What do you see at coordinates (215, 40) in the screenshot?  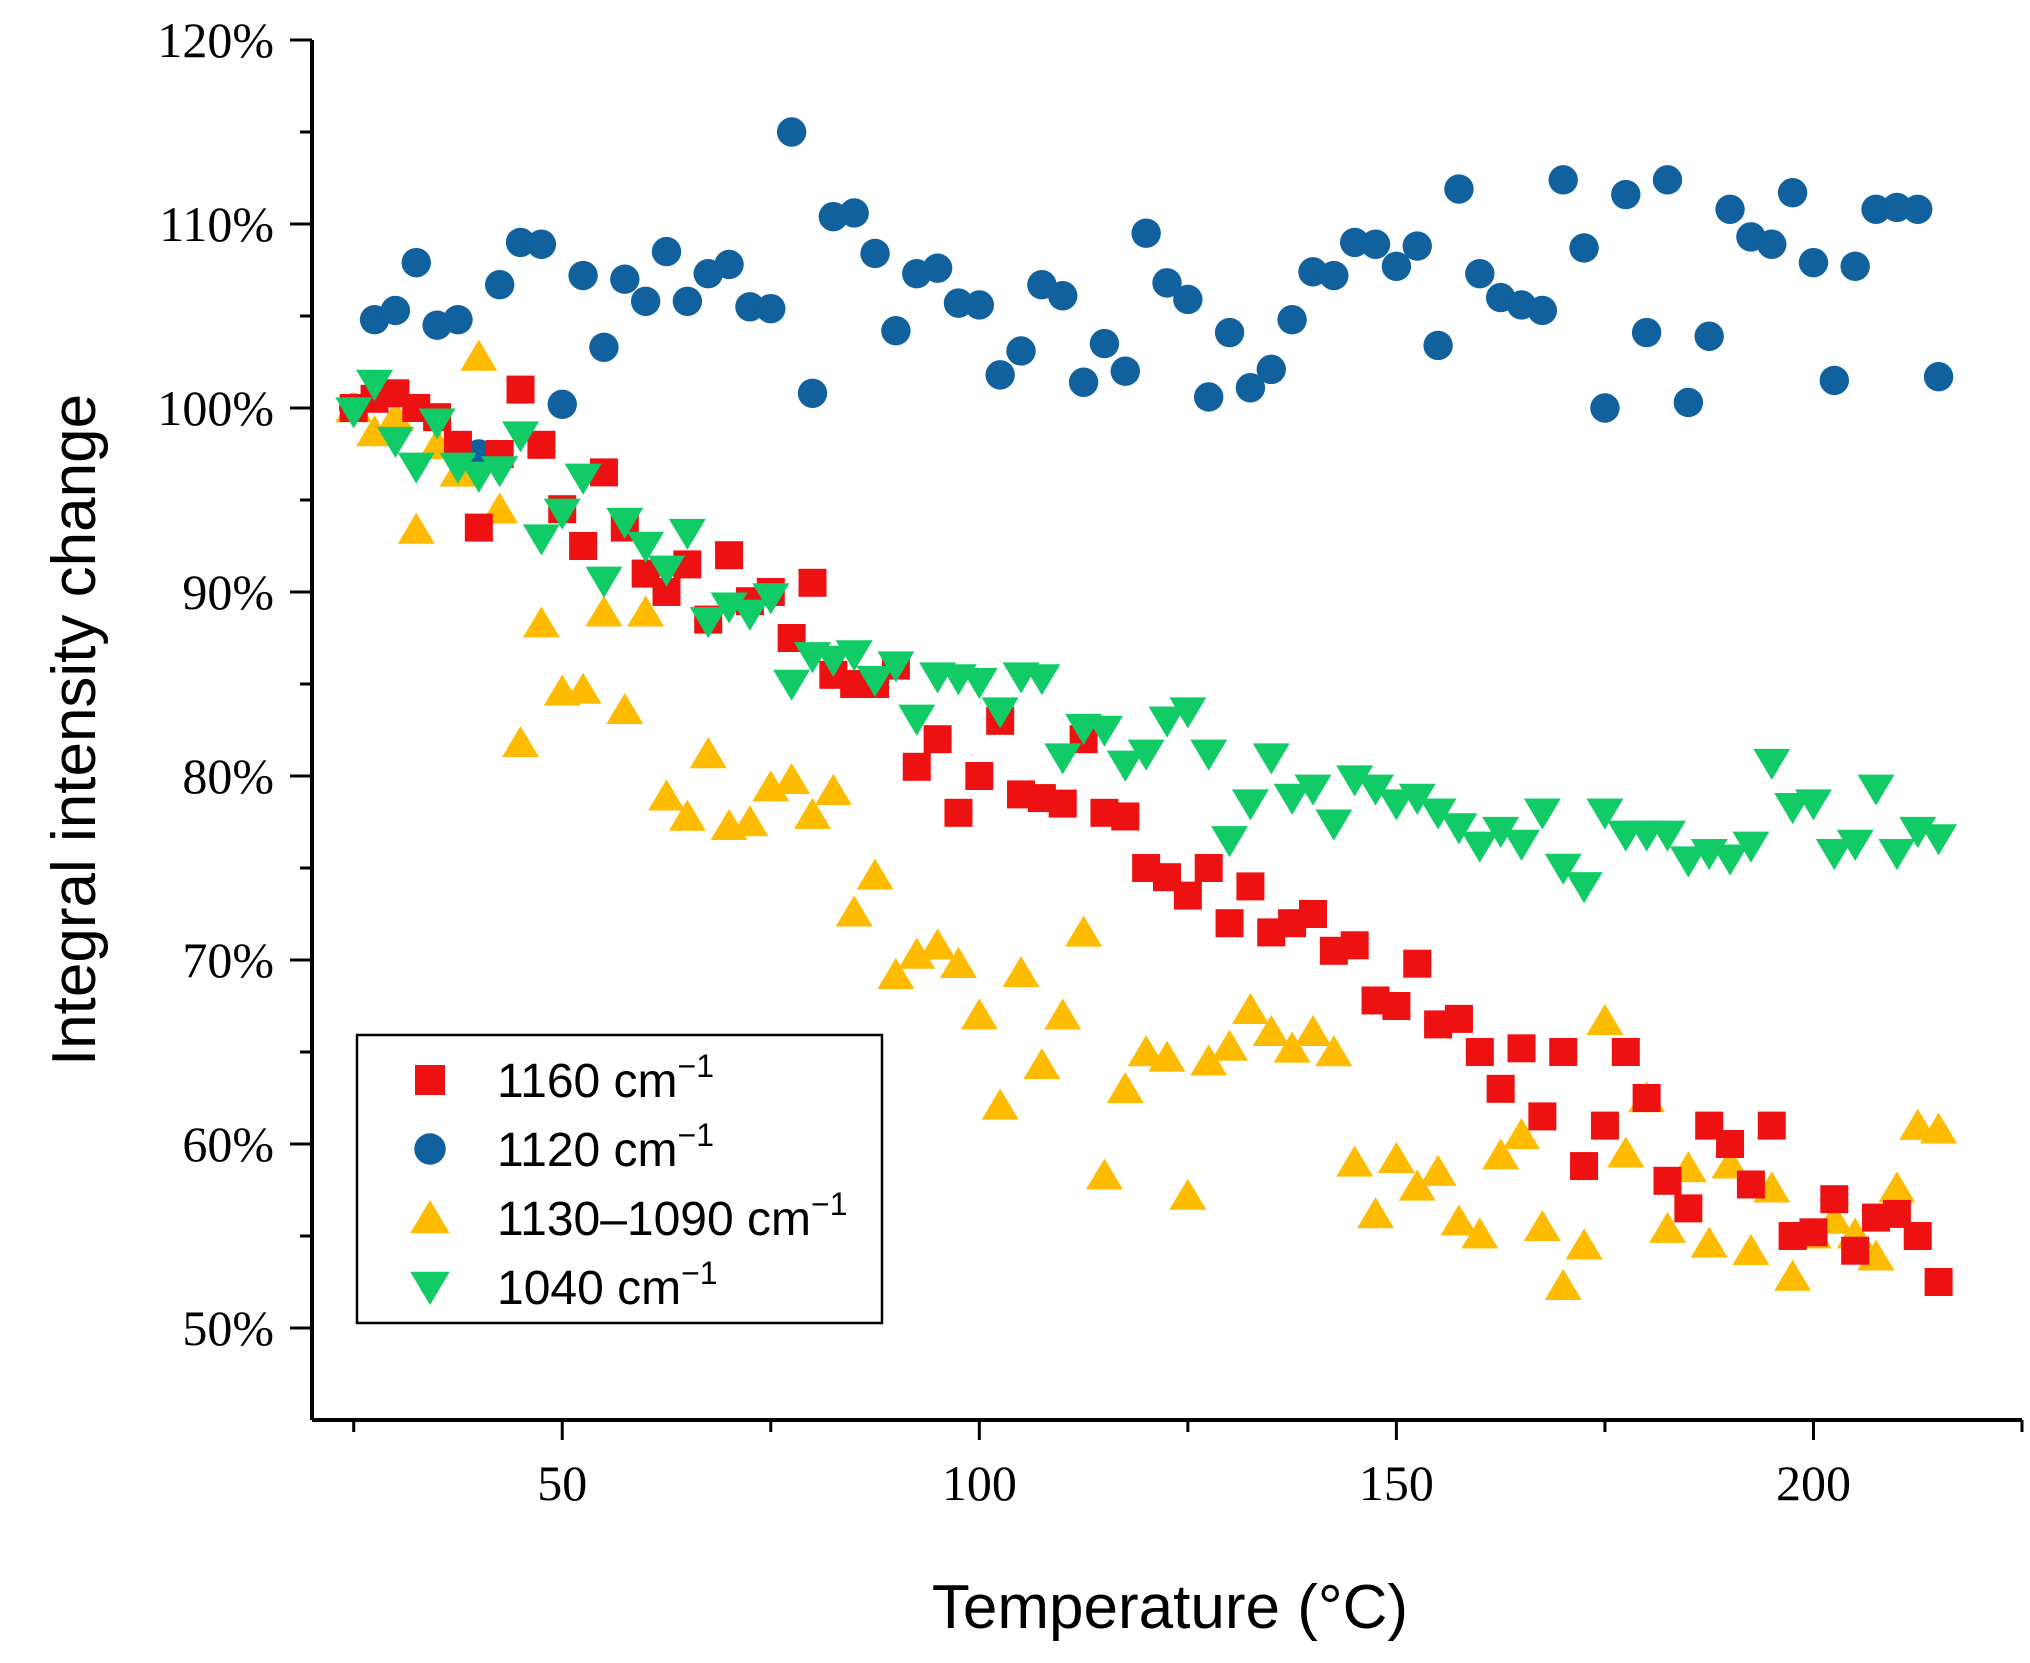 I see `y-tick-label: 120%` at bounding box center [215, 40].